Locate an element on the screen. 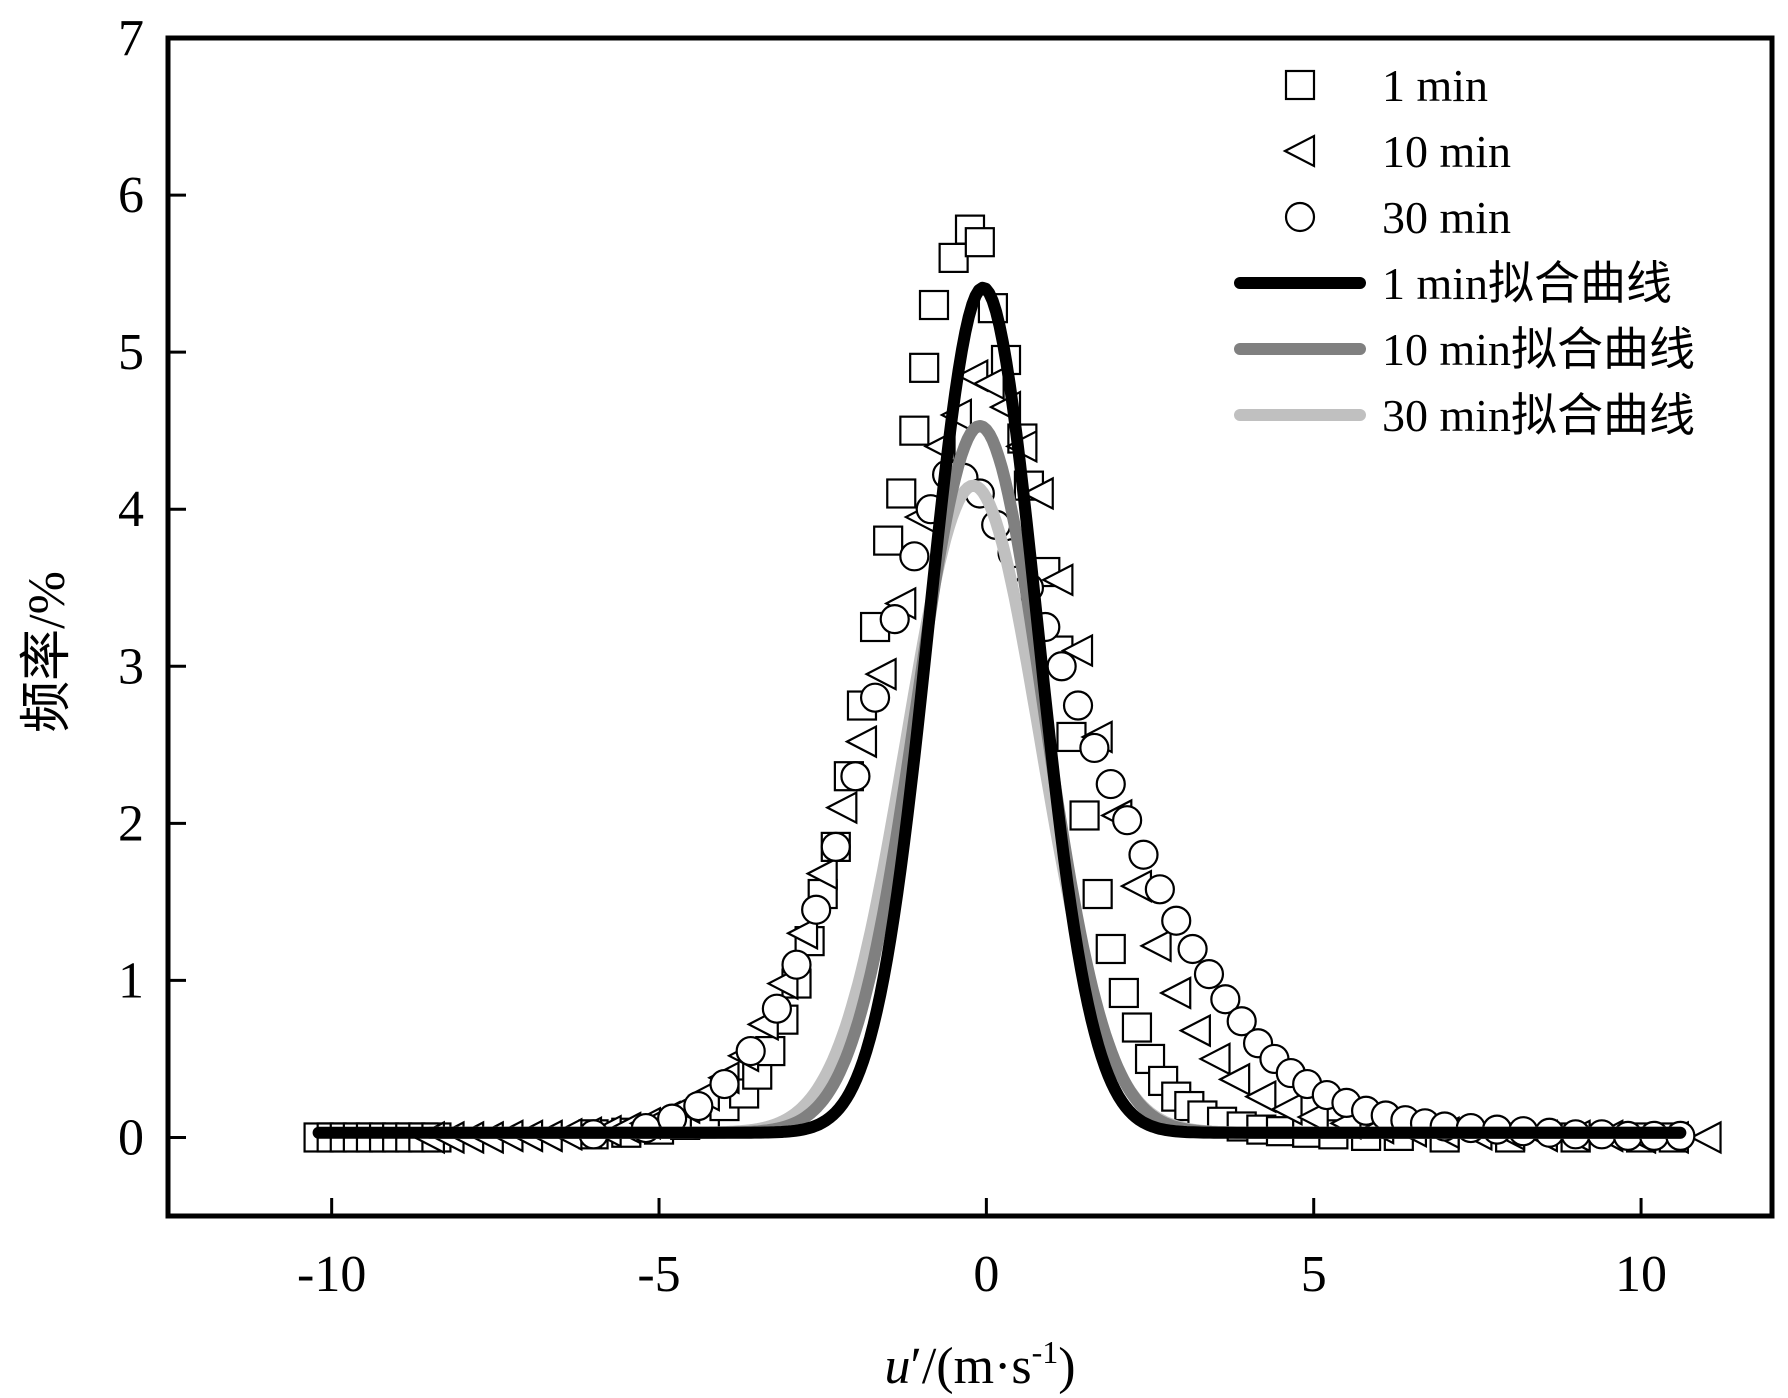 The width and height of the screenshot is (1788, 1398). legend-marker-30-min is located at coordinates (1300, 217).